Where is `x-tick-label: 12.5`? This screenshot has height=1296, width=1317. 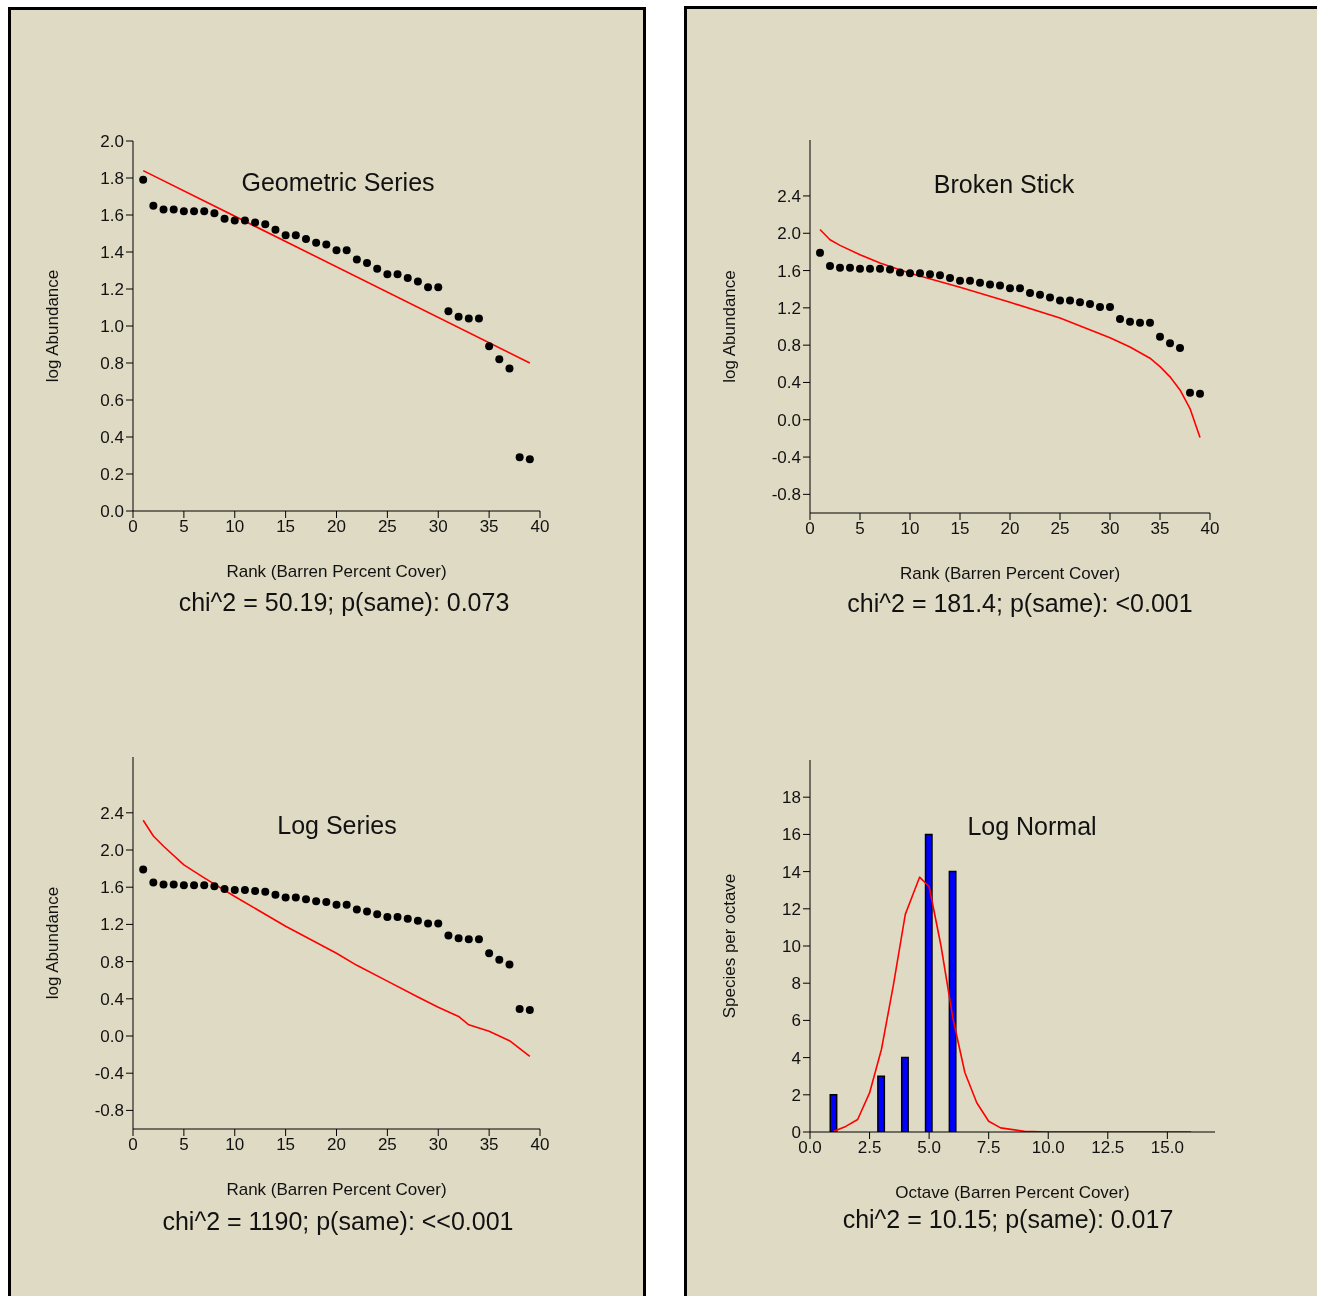
x-tick-label: 12.5 is located at coordinates (1108, 1148).